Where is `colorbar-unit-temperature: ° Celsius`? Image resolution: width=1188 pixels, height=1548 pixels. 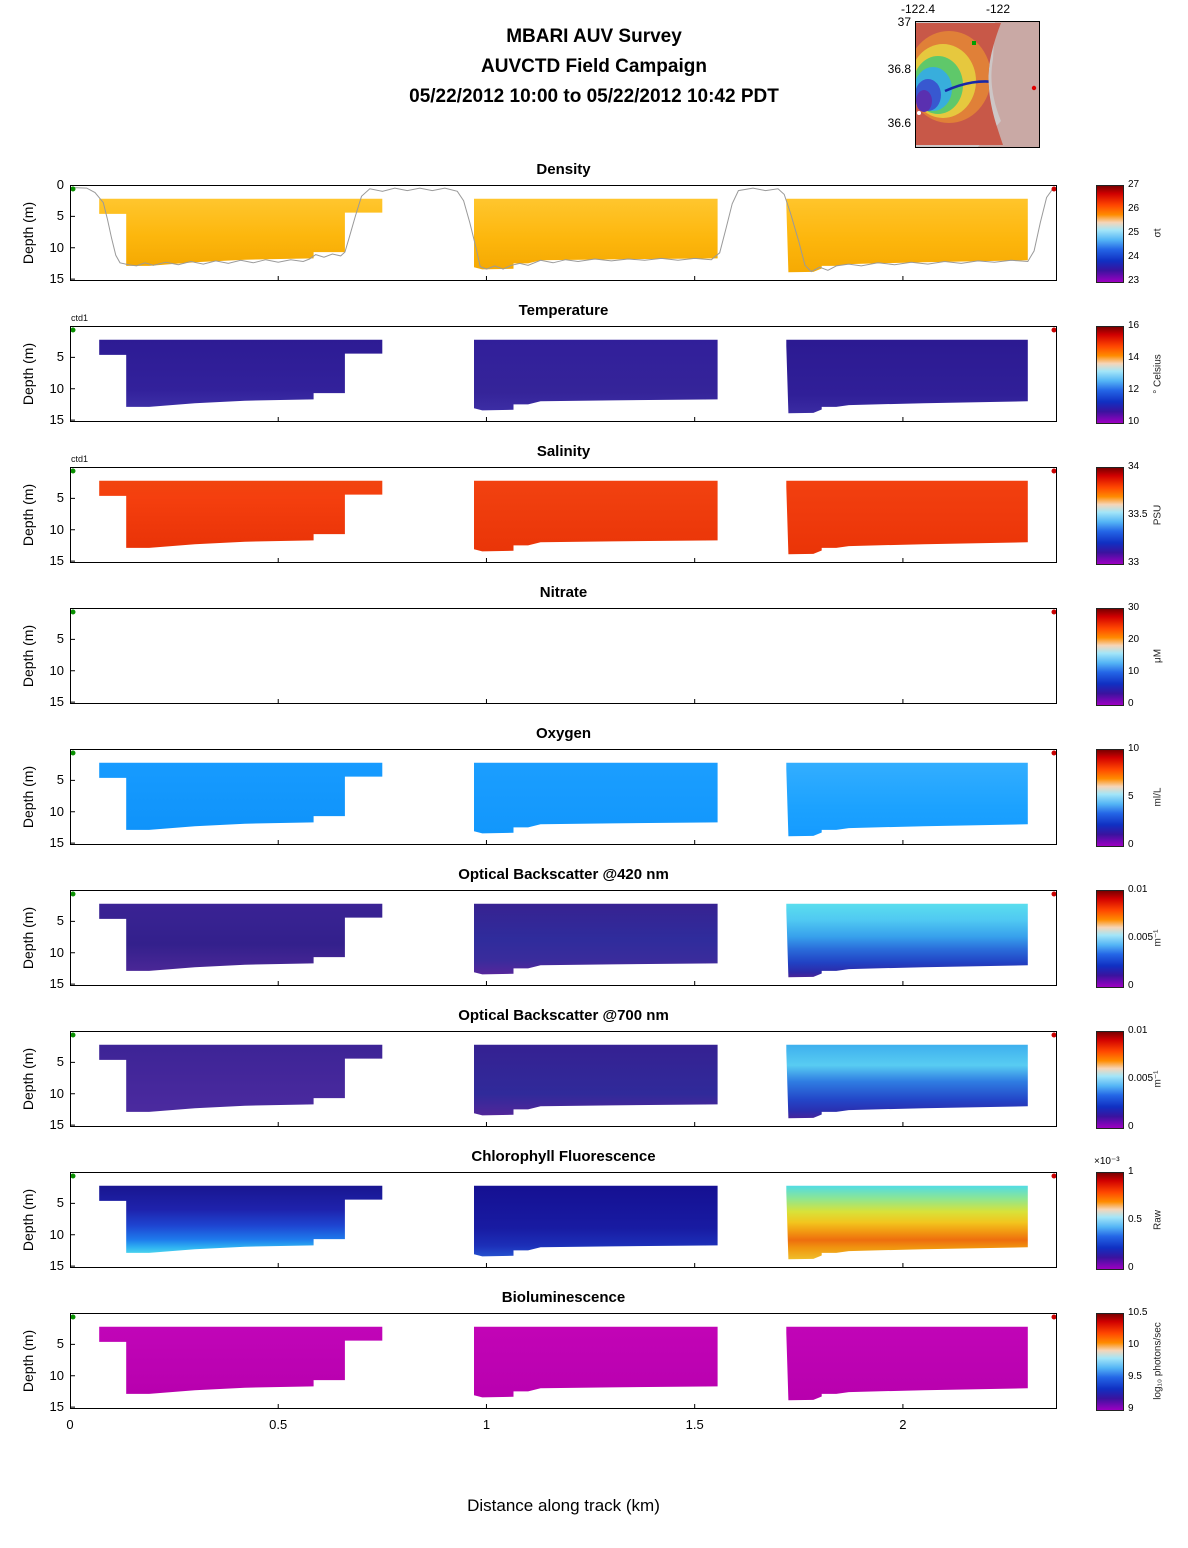 colorbar-unit-temperature: ° Celsius is located at coordinates (1158, 374).